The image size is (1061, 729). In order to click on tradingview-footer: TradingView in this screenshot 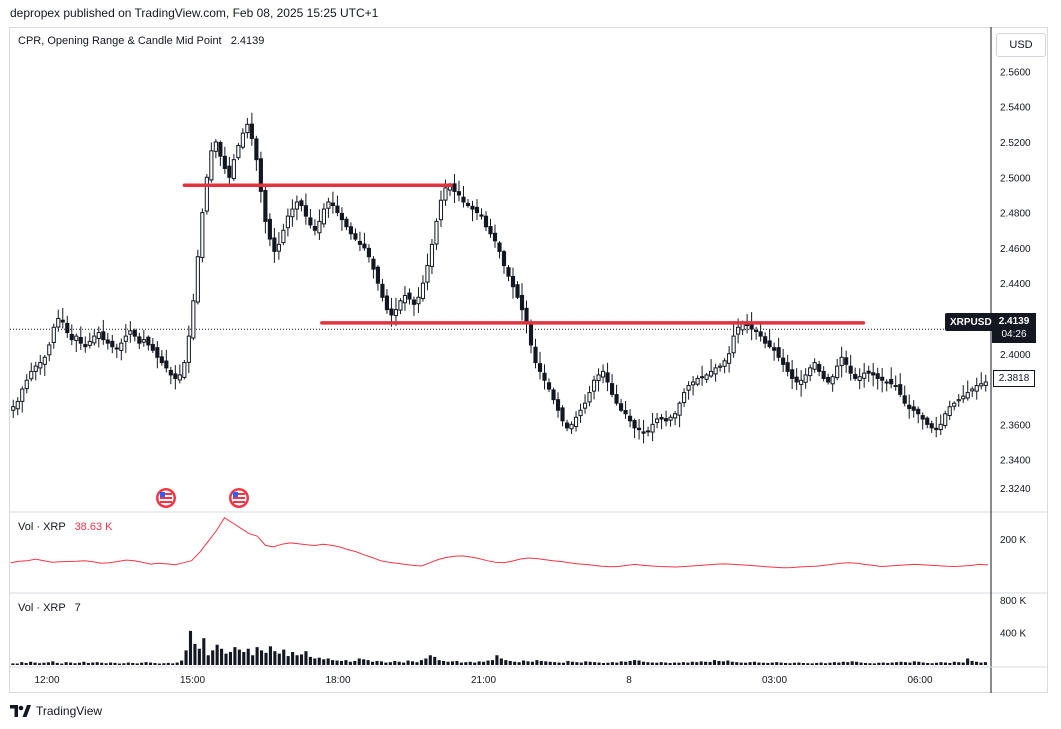, I will do `click(56, 711)`.